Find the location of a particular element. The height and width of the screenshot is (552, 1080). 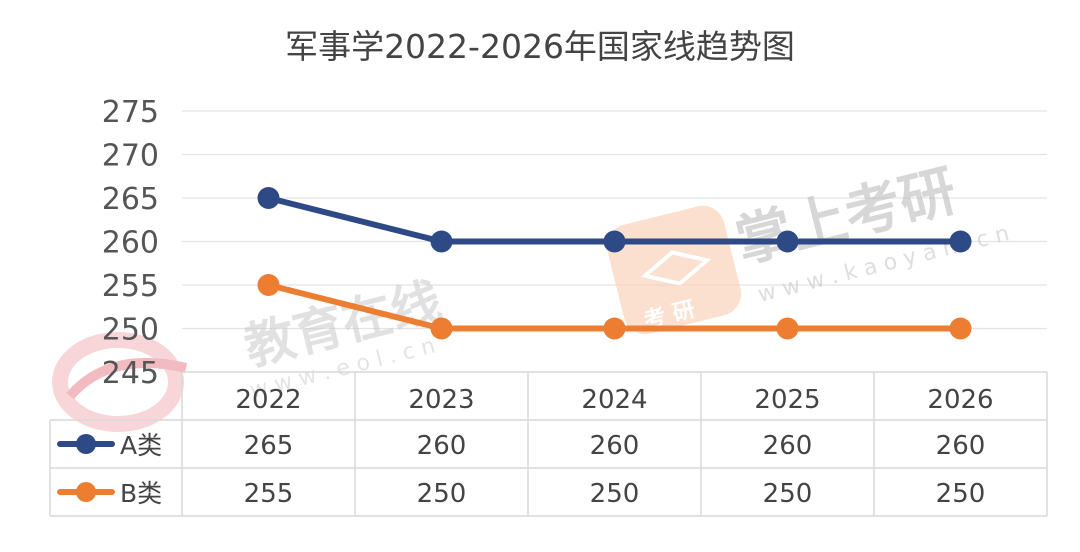

y-tick-label: 265 is located at coordinates (130, 199).